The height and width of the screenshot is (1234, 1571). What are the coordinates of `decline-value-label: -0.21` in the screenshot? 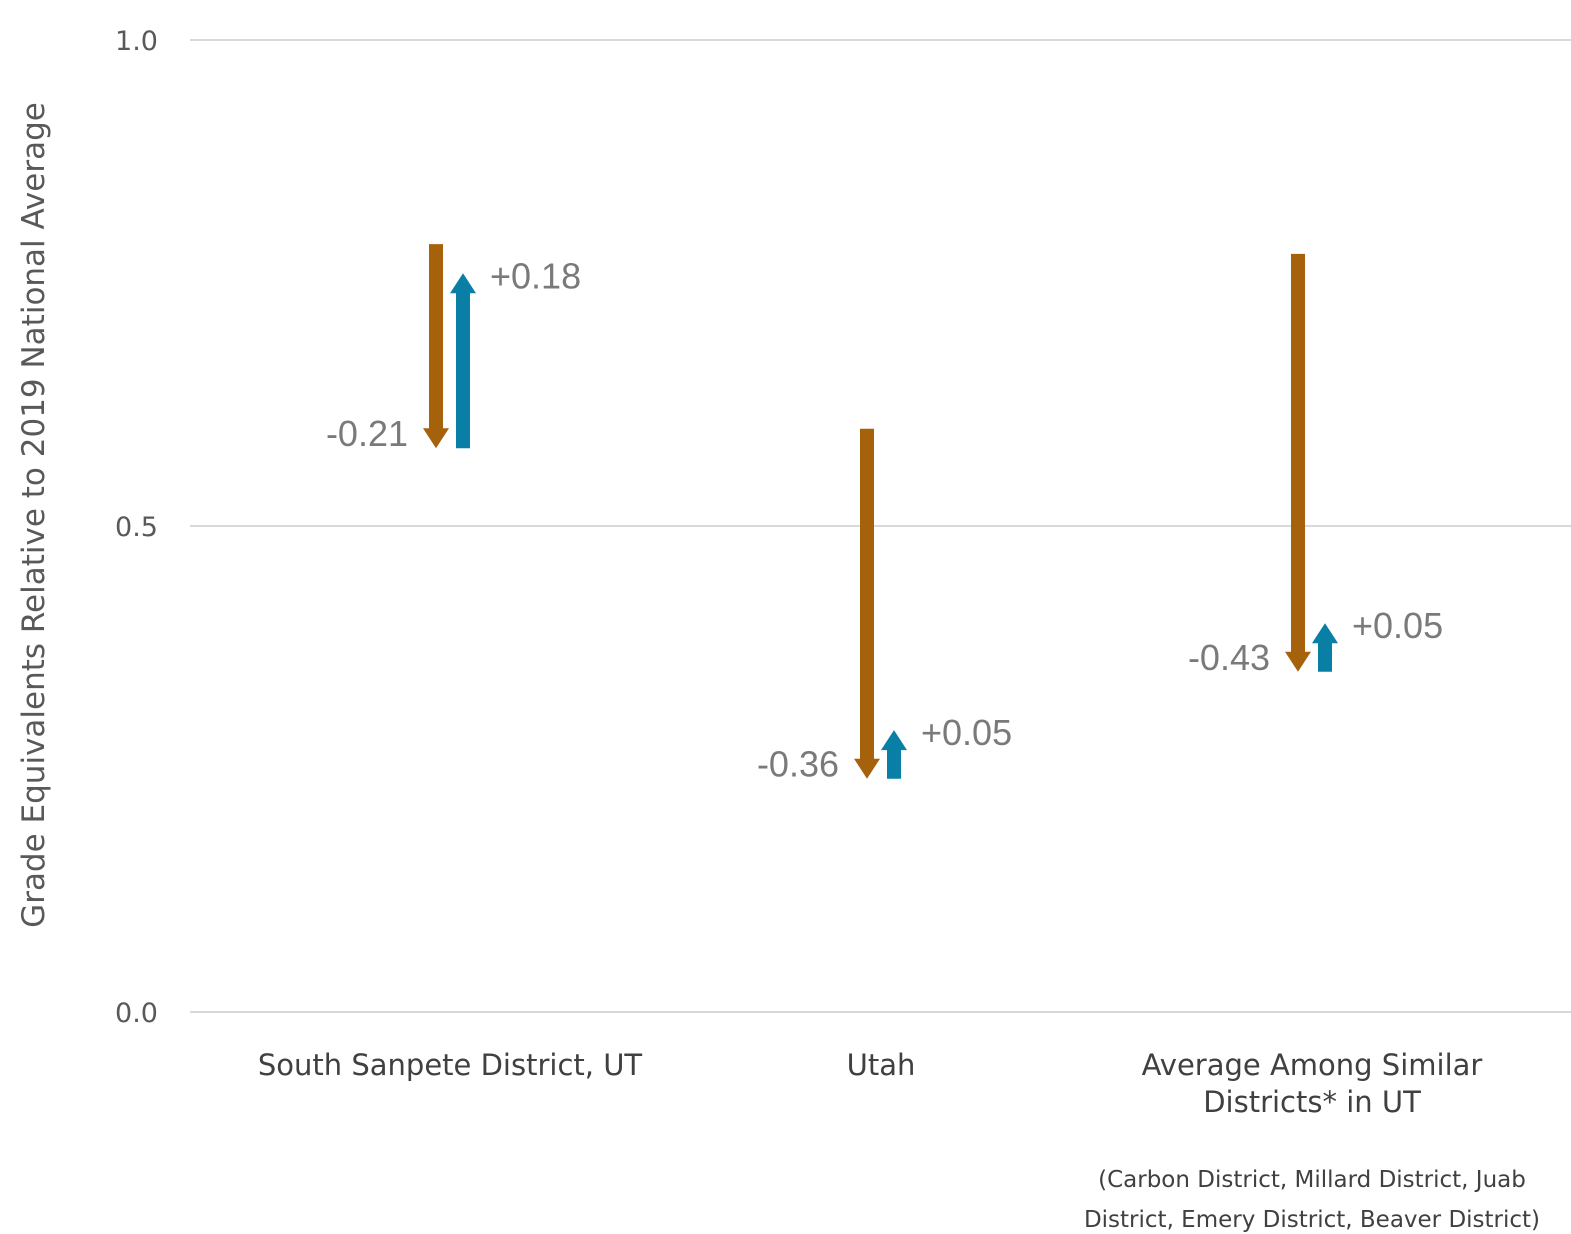 It's located at (367, 433).